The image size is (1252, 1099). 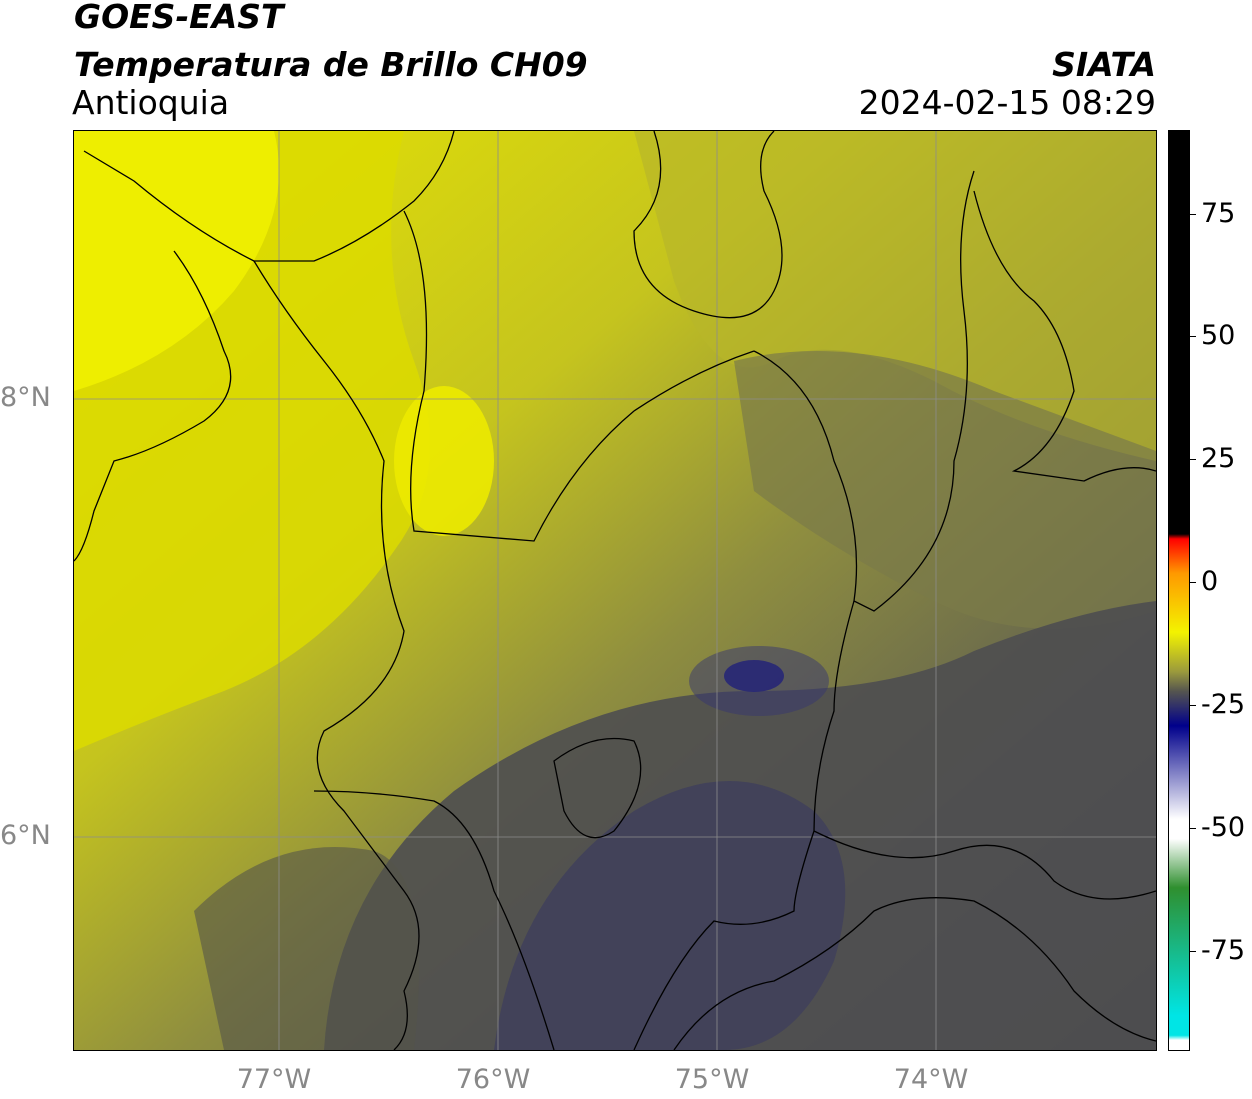 I want to click on gulf-coast, so click(x=153, y=406).